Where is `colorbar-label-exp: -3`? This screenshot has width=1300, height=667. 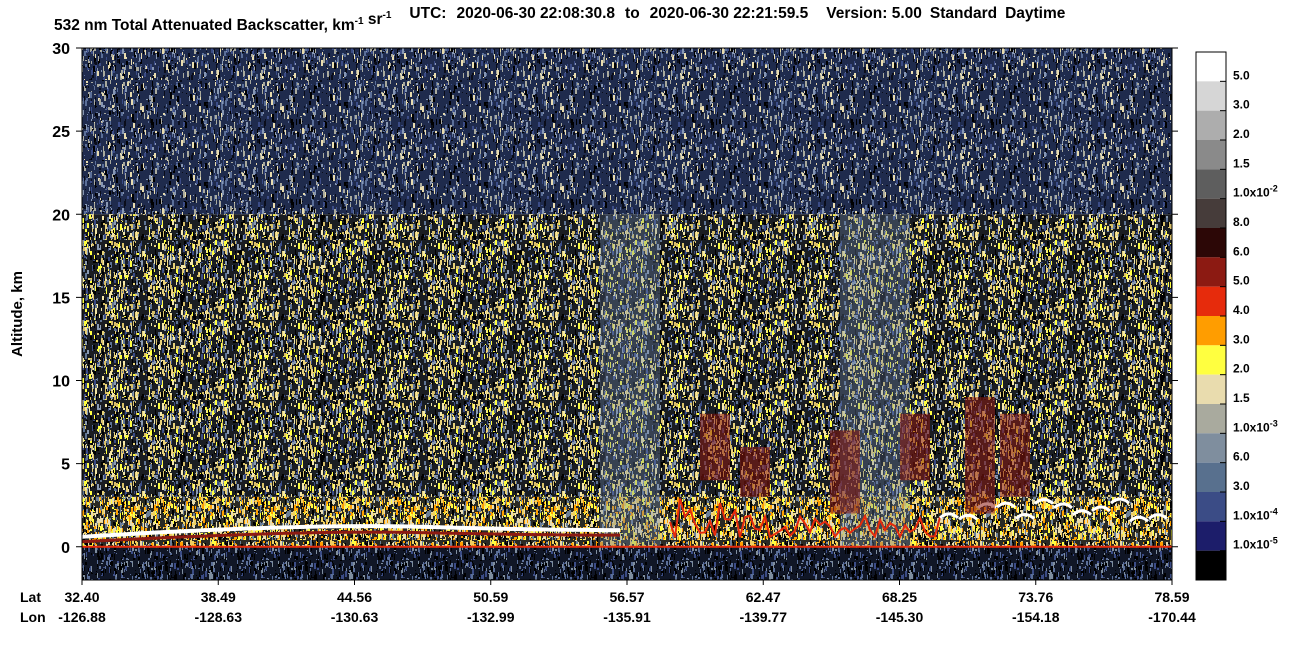 colorbar-label-exp: -3 is located at coordinates (1274, 423).